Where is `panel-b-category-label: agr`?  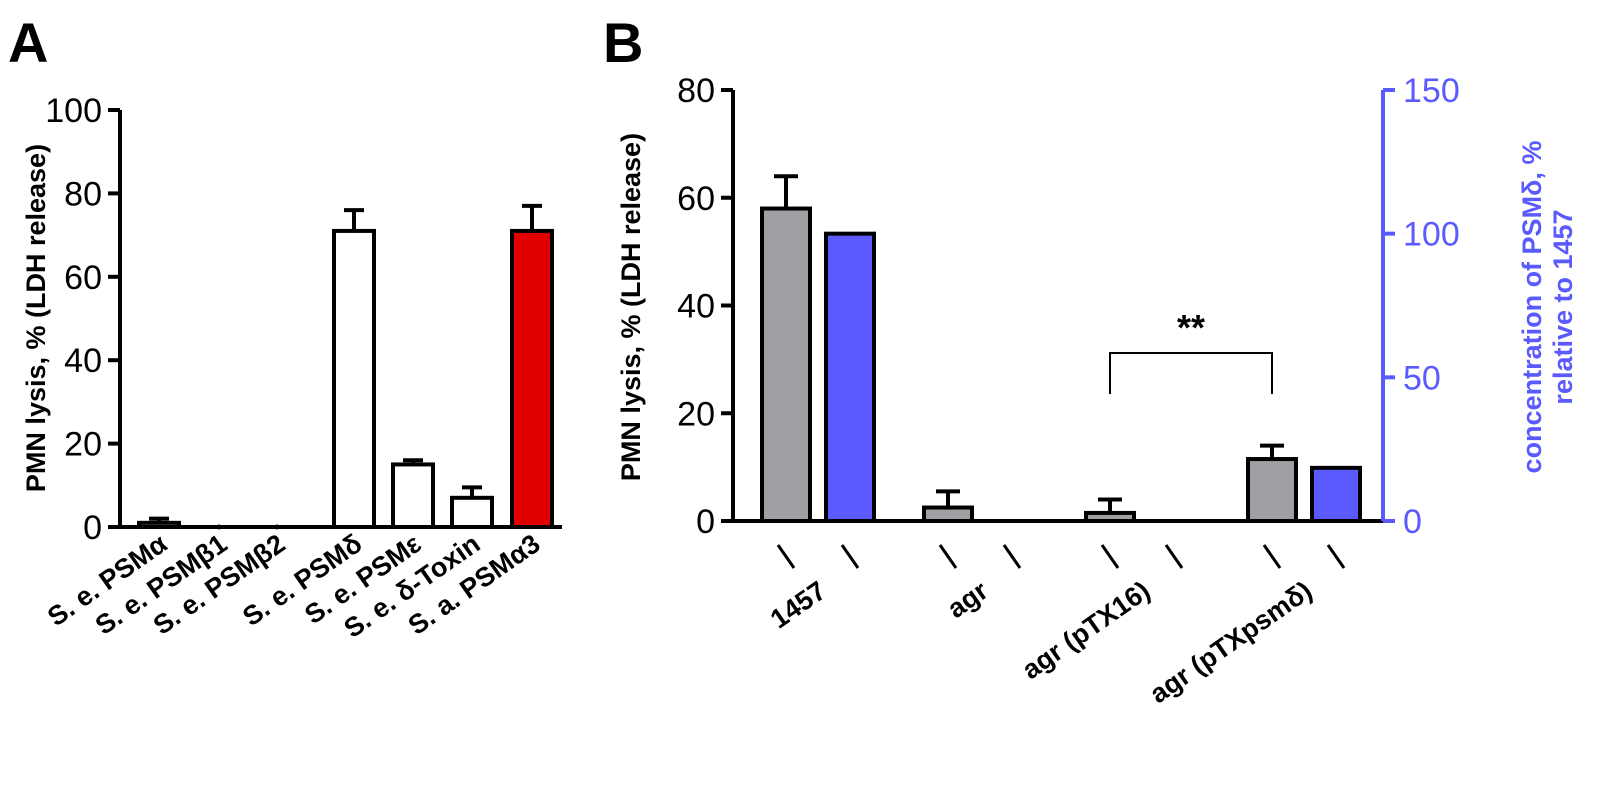
panel-b-category-label: agr is located at coordinates (968, 599).